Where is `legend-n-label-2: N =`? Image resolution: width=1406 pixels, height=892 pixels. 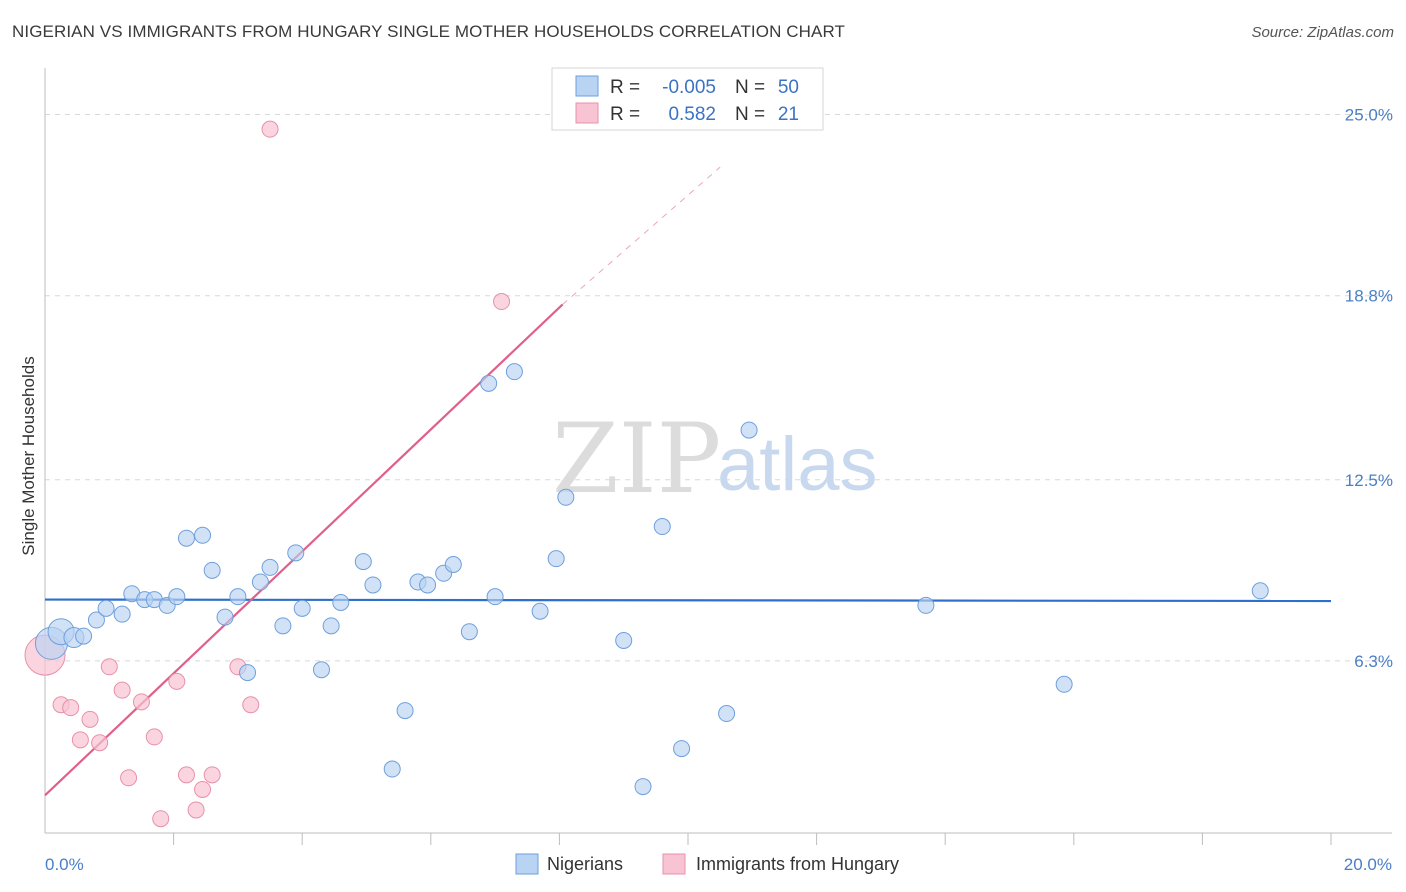 legend-n-label-2: N = is located at coordinates (750, 114).